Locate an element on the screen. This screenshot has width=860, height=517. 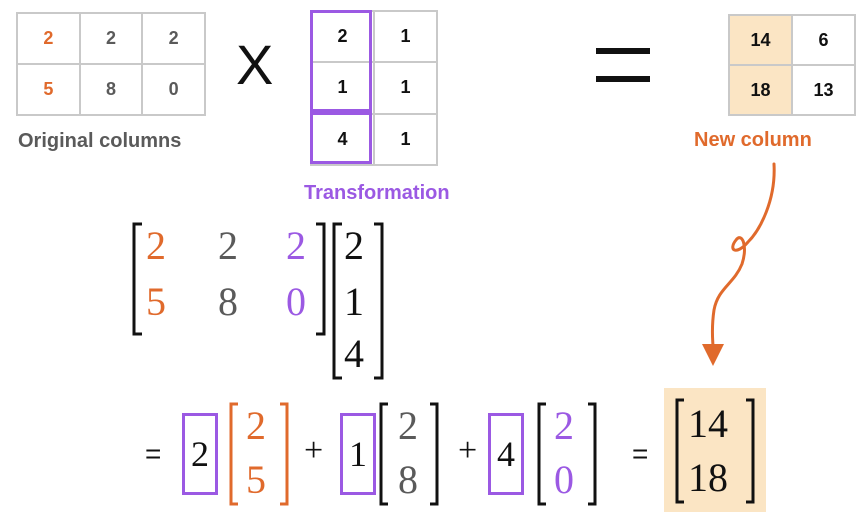
orig-cell: 0 is located at coordinates (173, 89).